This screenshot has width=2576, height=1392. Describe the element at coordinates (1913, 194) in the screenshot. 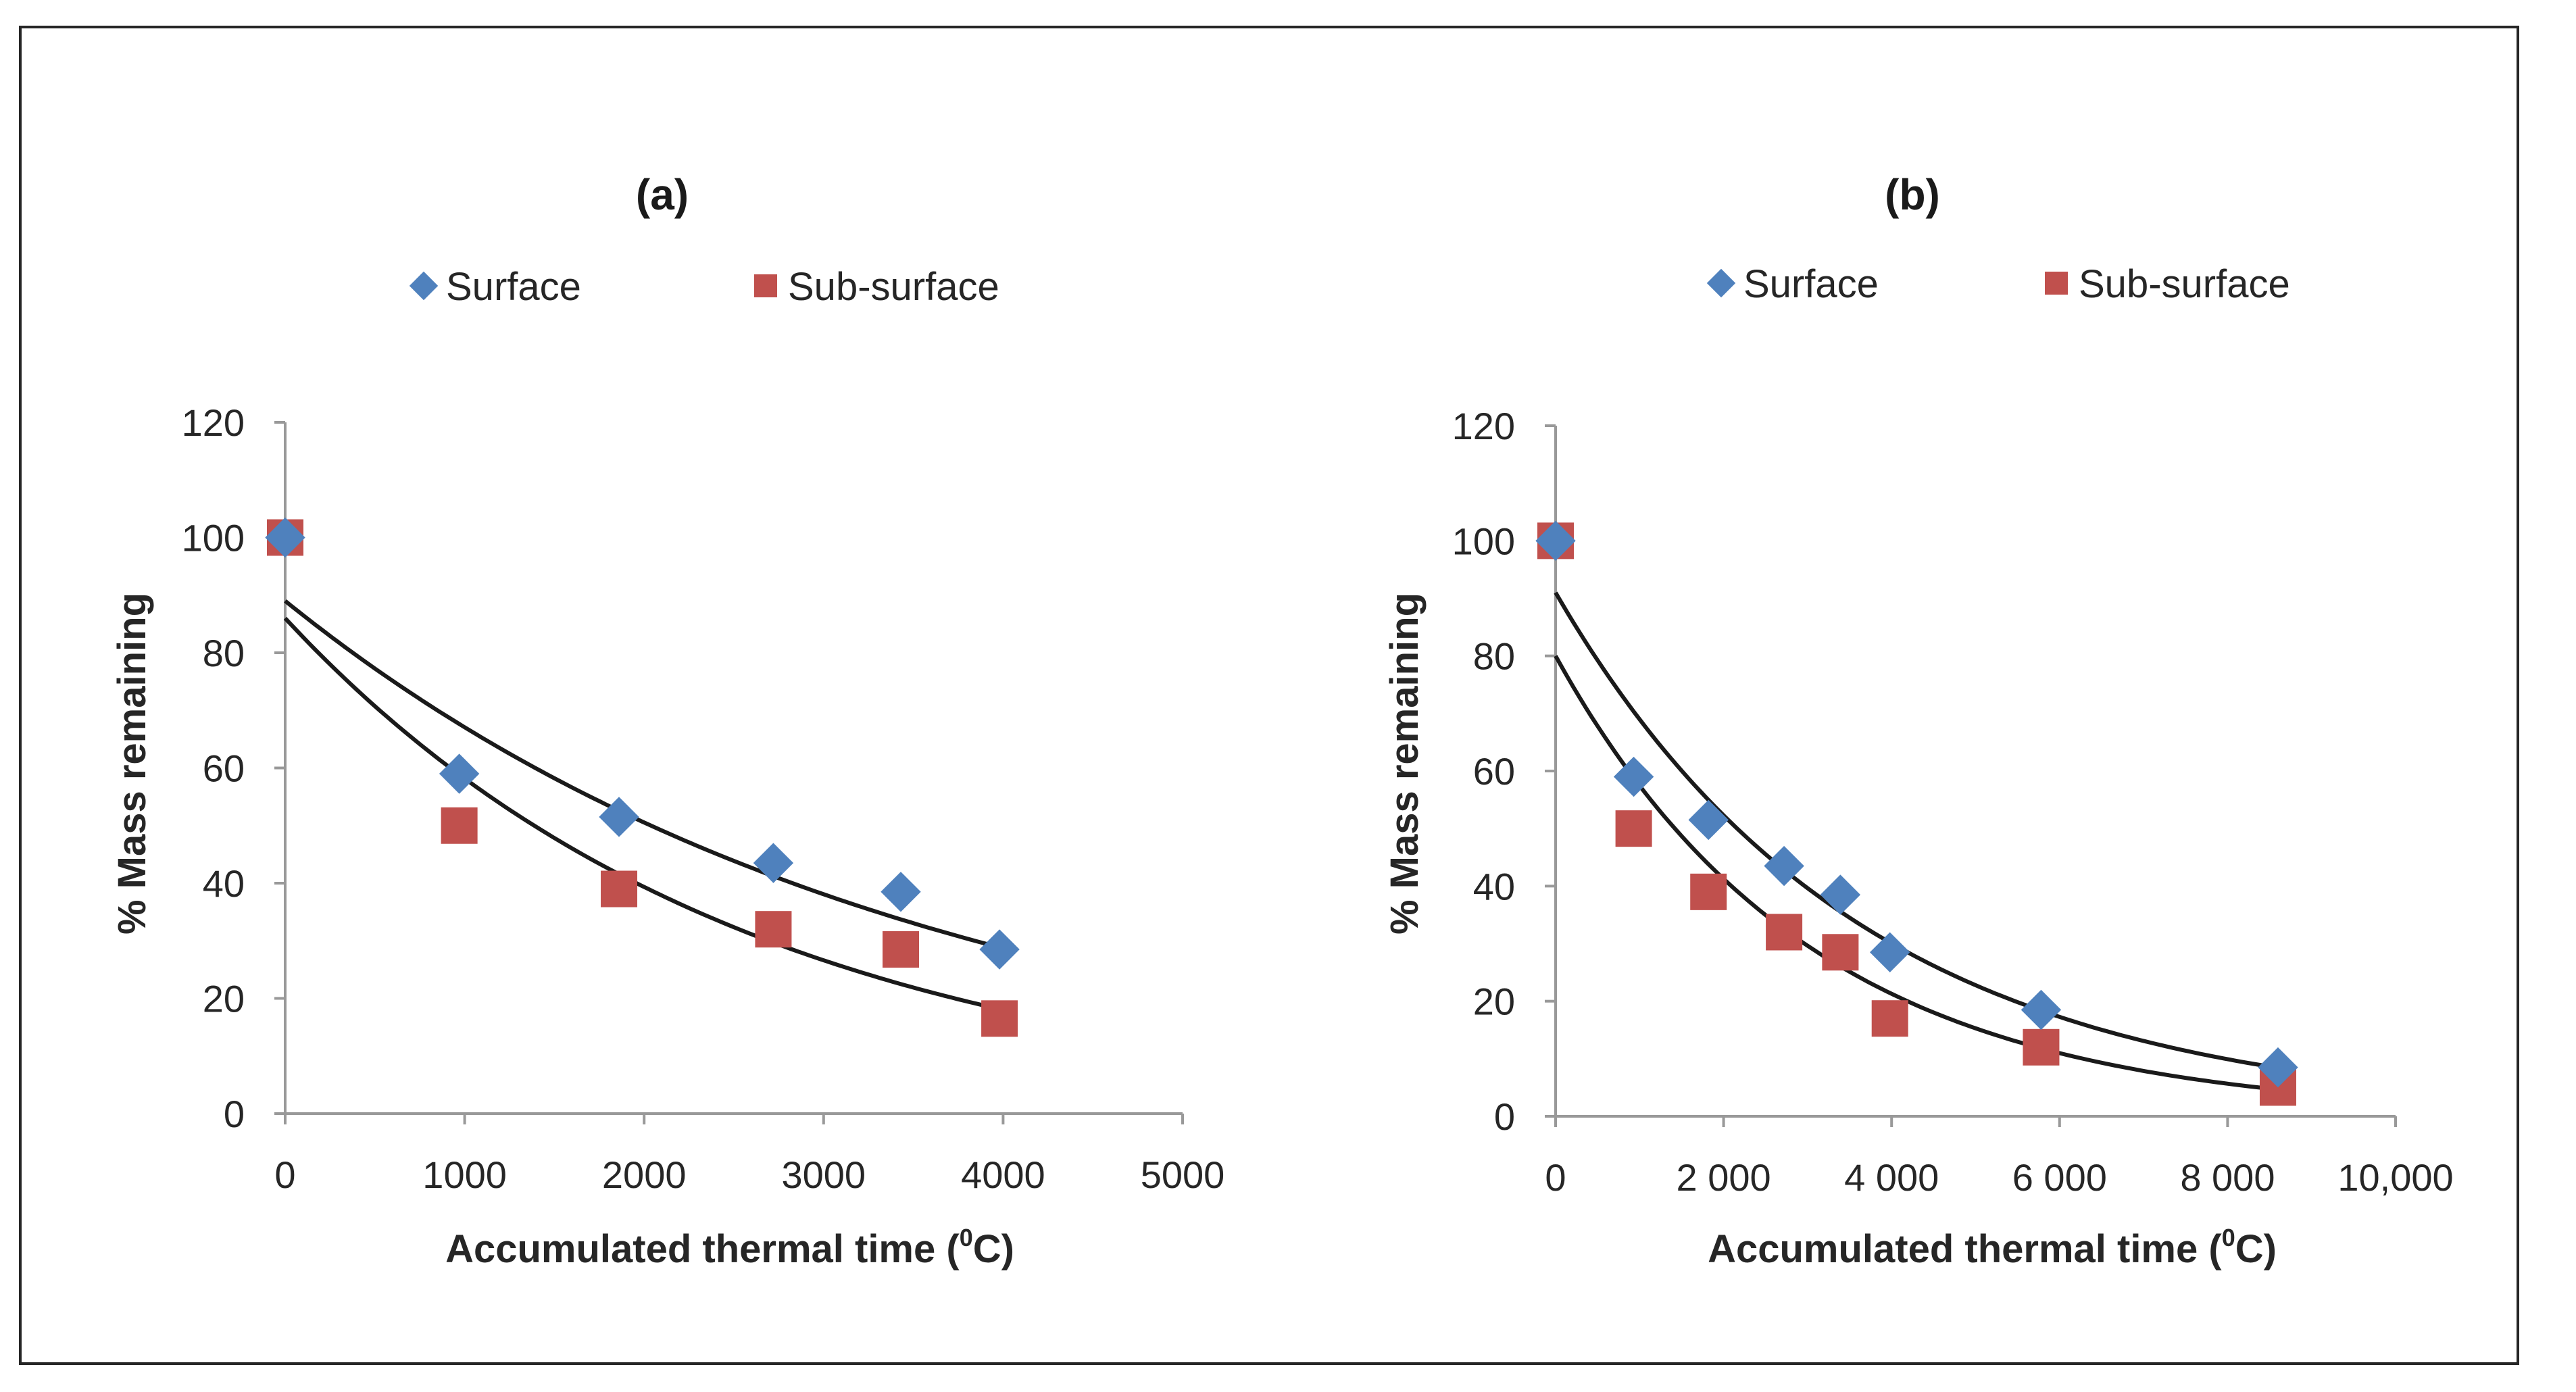

I see `chart-b-title: (b)` at that location.